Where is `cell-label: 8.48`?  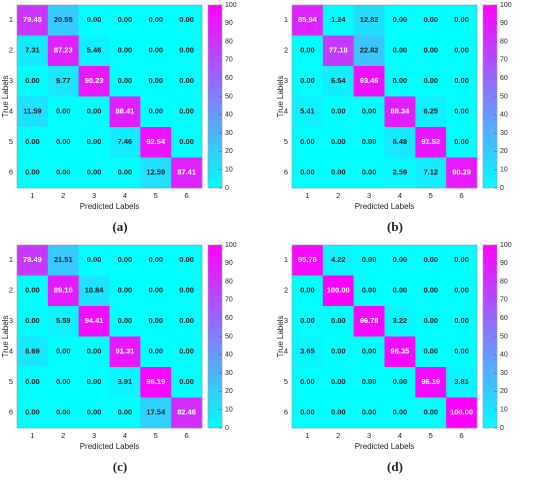
cell-label: 8.48 is located at coordinates (400, 141).